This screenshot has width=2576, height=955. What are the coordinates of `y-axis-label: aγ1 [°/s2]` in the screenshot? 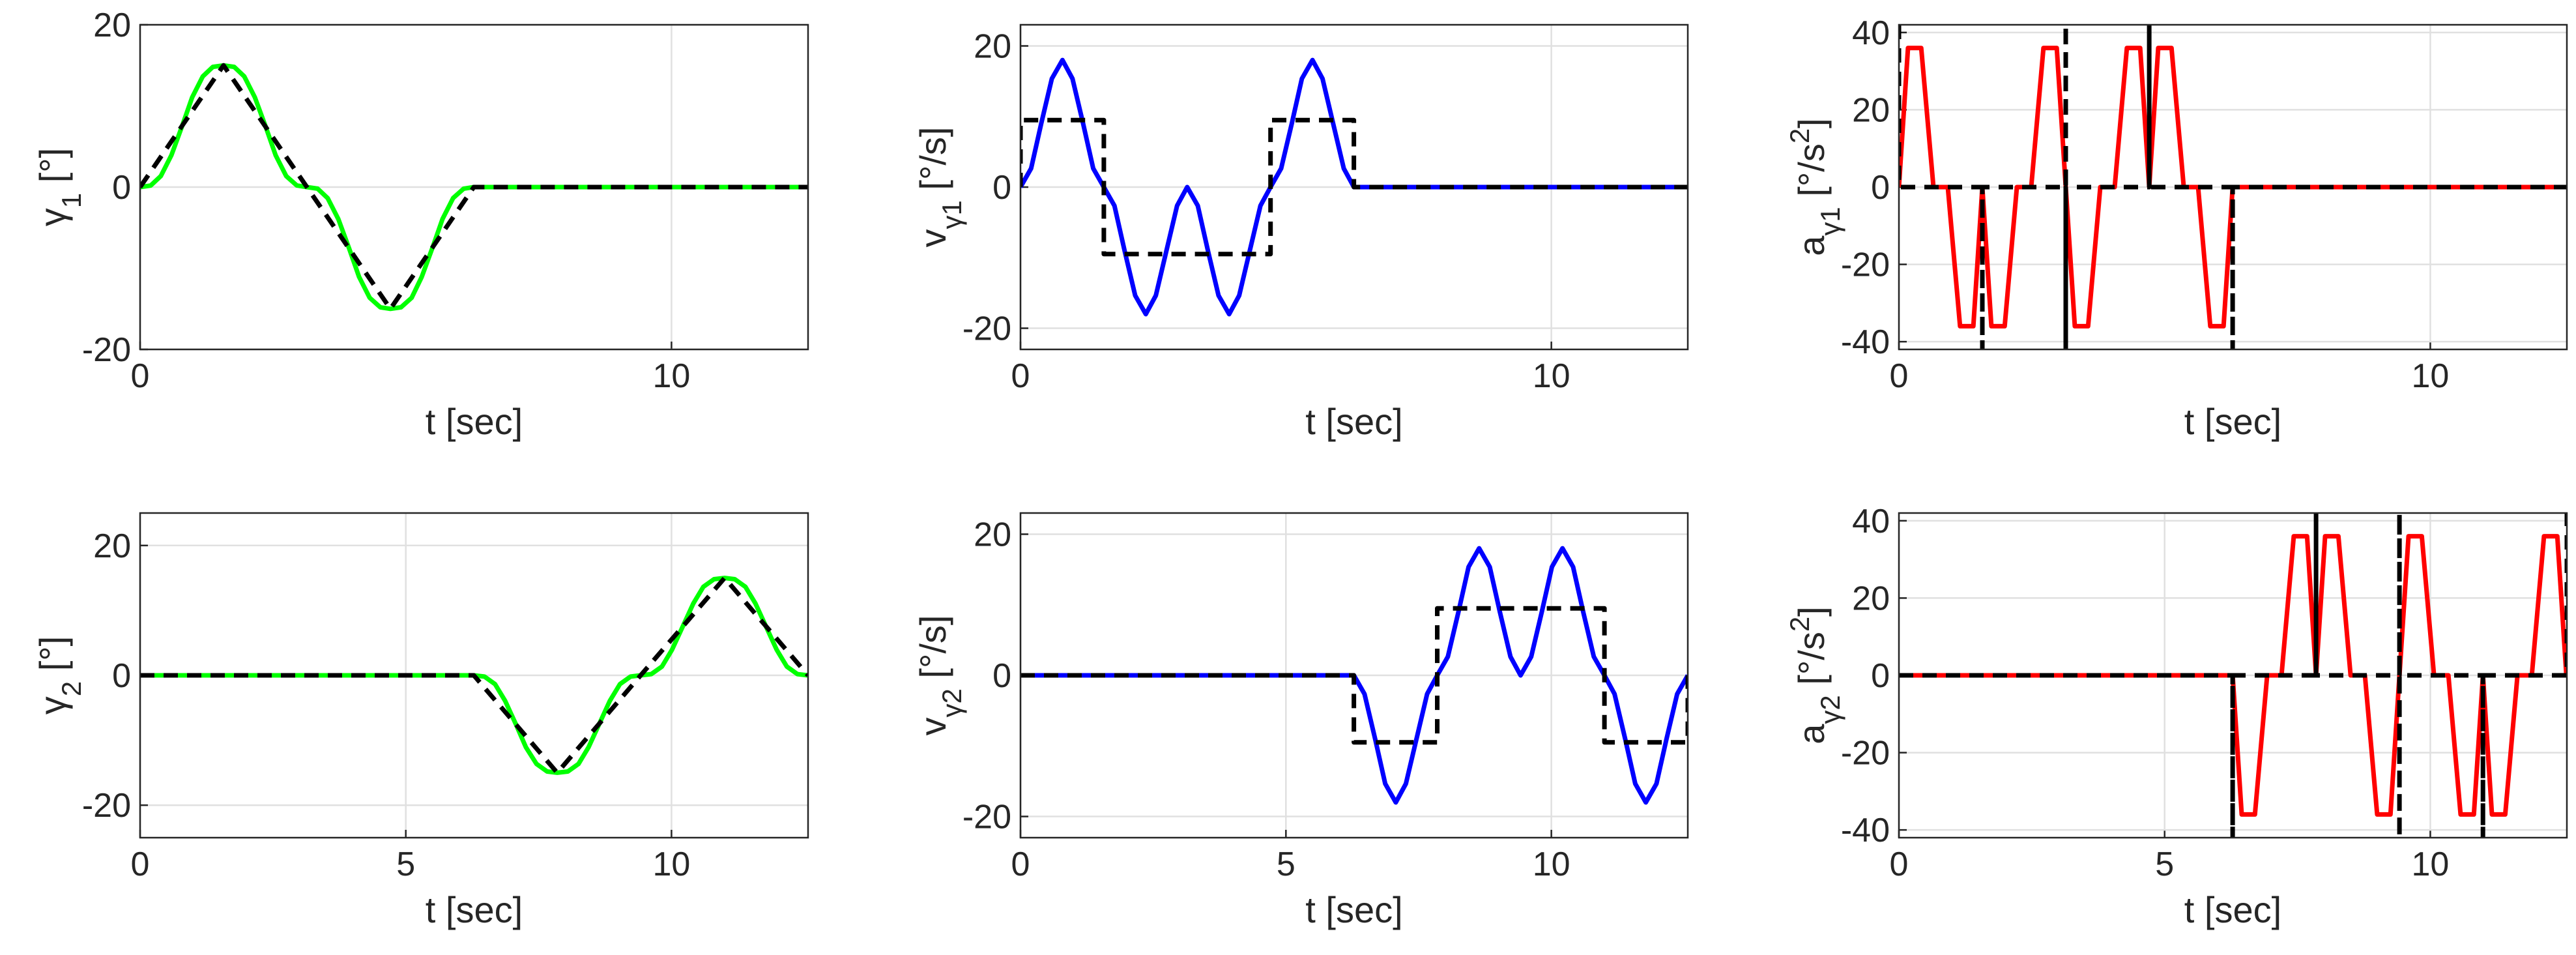 It's located at (1814, 187).